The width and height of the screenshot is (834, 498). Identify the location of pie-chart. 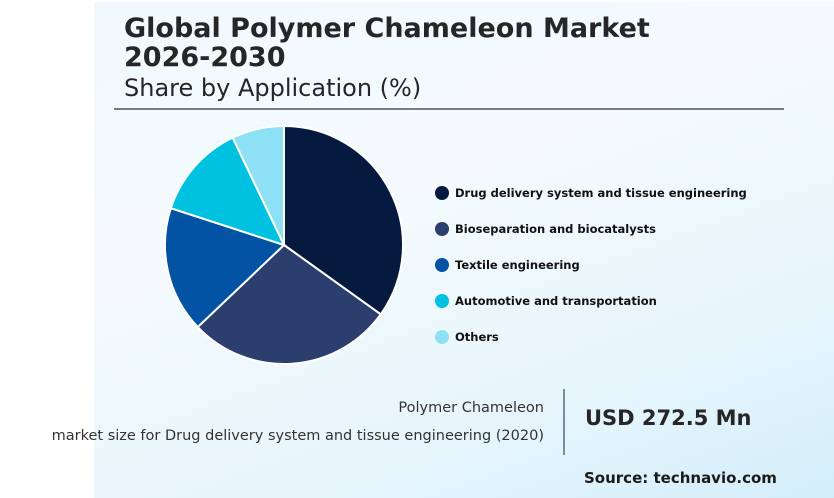
(284, 244).